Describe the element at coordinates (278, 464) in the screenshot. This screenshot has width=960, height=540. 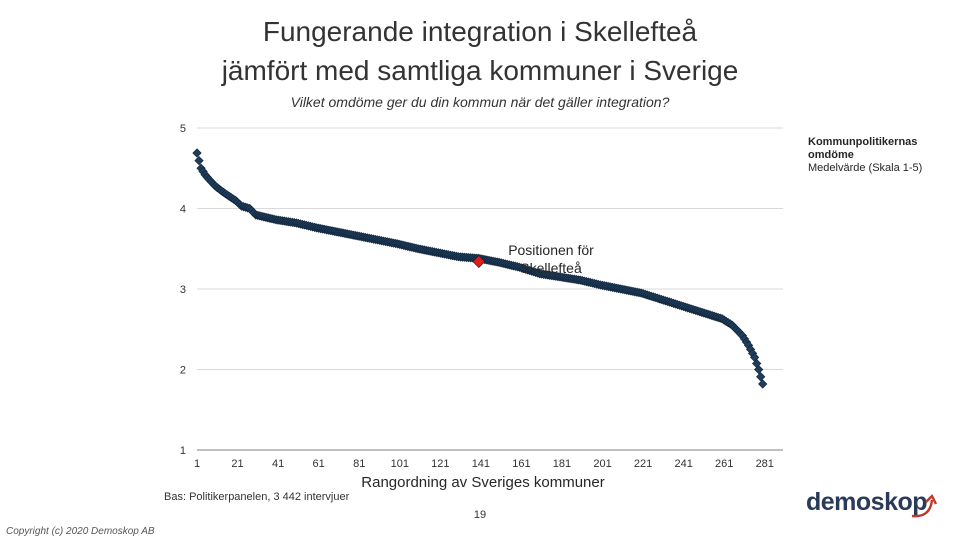
I see `x-tick-label: 41` at that location.